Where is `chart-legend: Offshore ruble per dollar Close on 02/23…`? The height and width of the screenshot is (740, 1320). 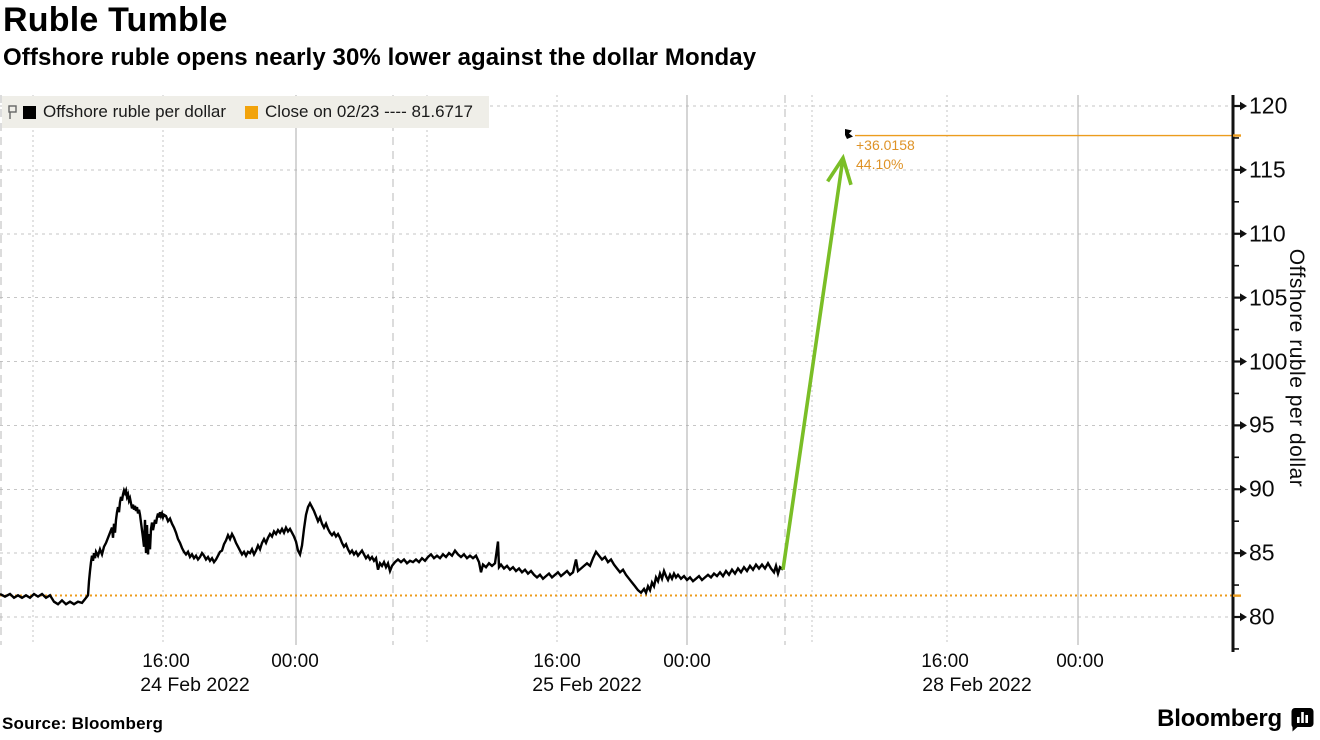
chart-legend: Offshore ruble per dollar Close on 02/23… is located at coordinates (245, 112).